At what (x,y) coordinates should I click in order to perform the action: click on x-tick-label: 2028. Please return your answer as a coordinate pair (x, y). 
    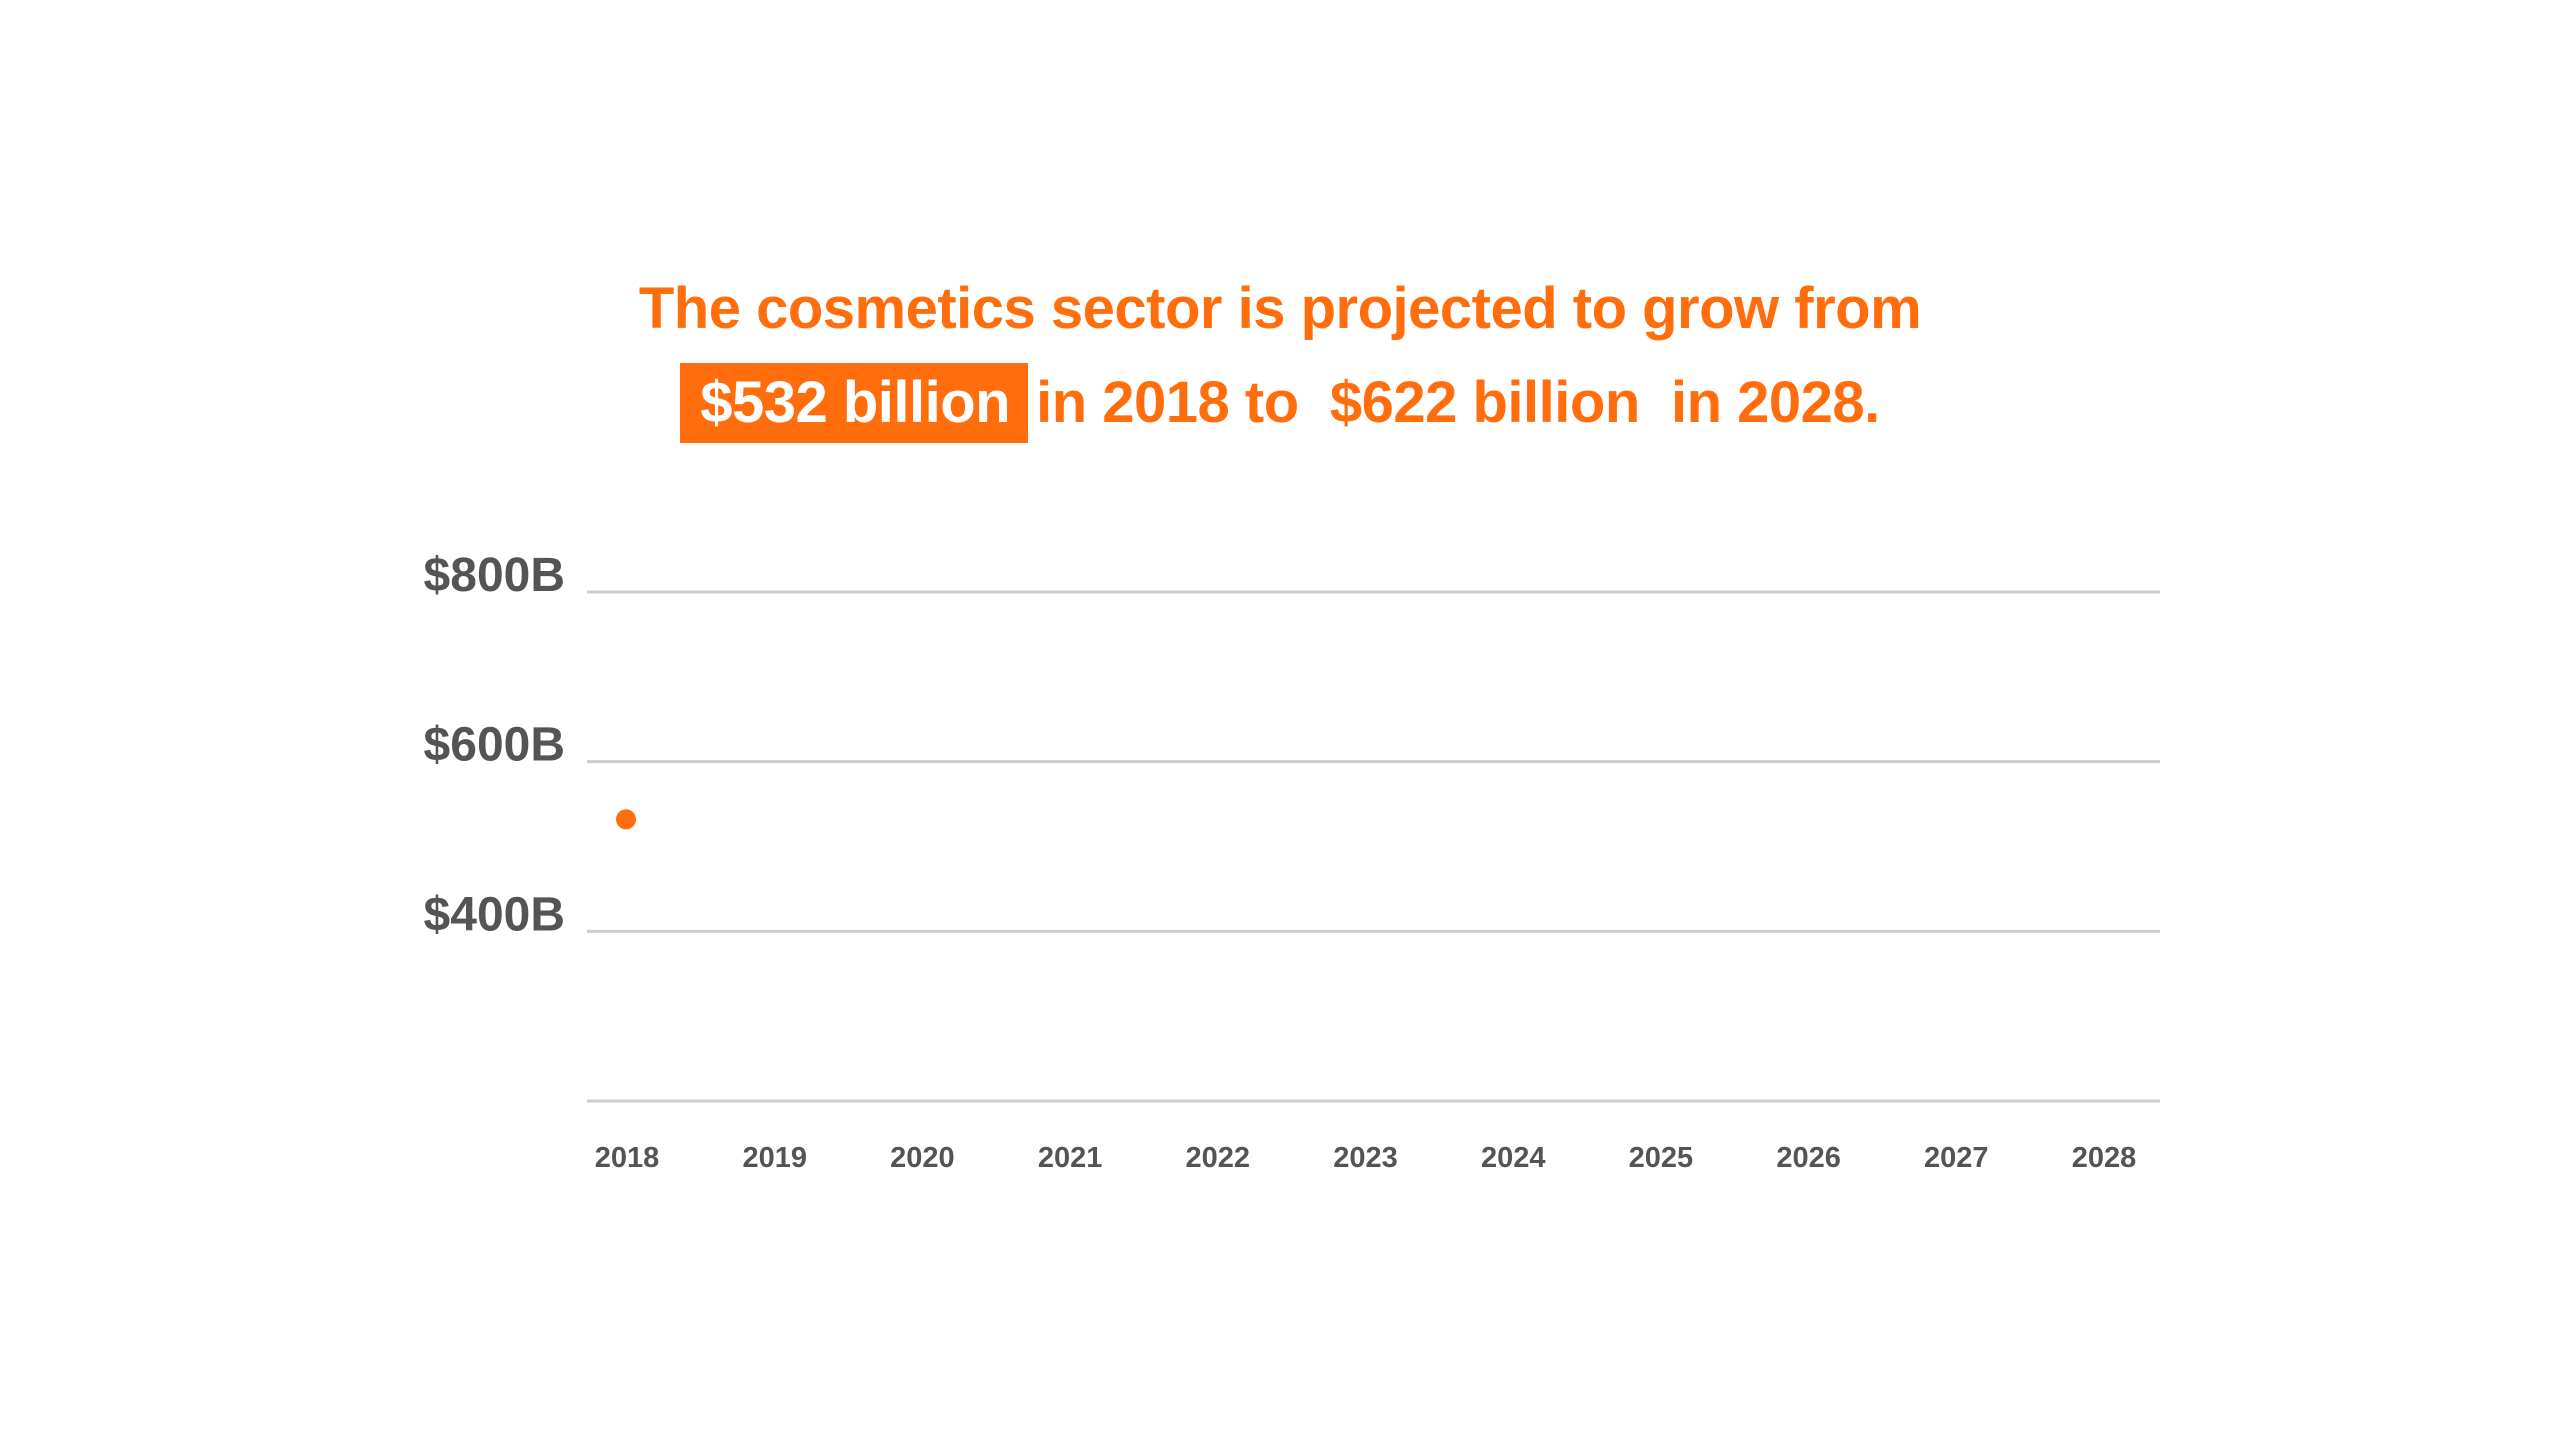
    Looking at the image, I should click on (2104, 1158).